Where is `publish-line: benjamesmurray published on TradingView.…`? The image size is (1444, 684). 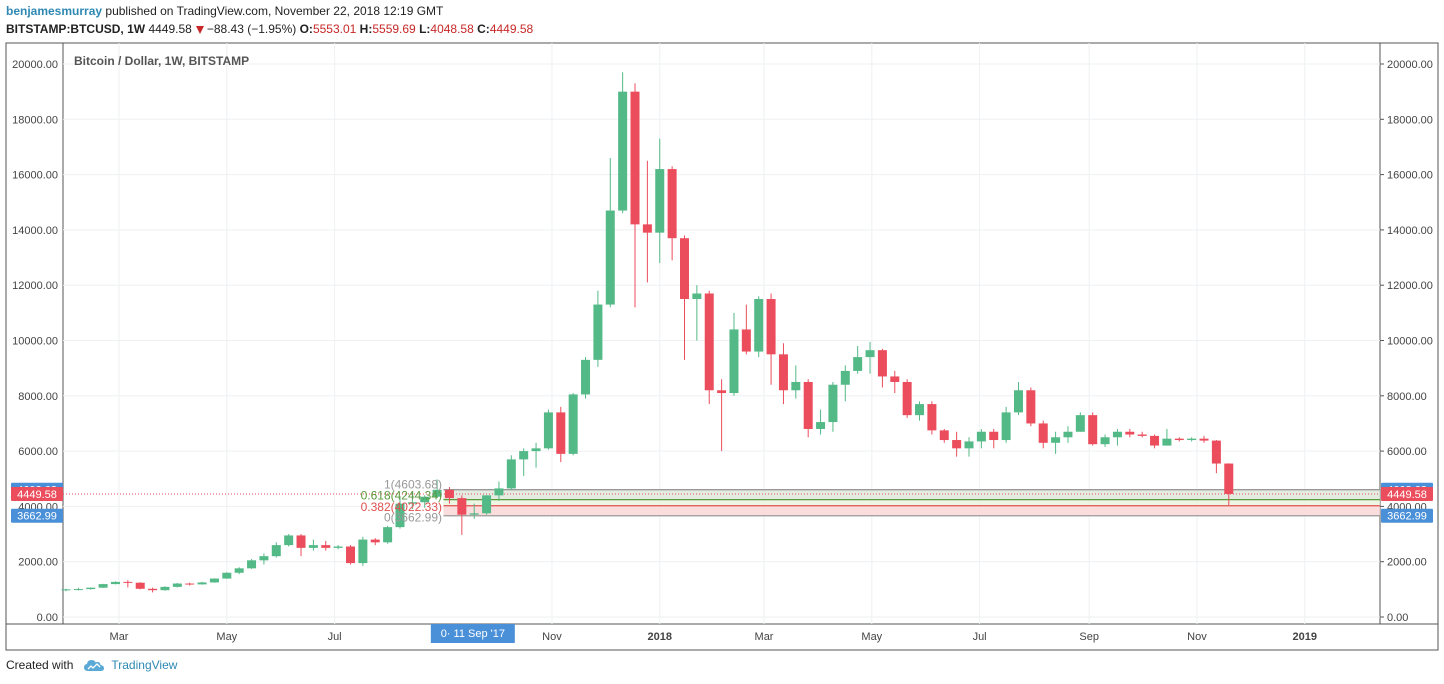 publish-line: benjamesmurray published on TradingView.… is located at coordinates (224, 11).